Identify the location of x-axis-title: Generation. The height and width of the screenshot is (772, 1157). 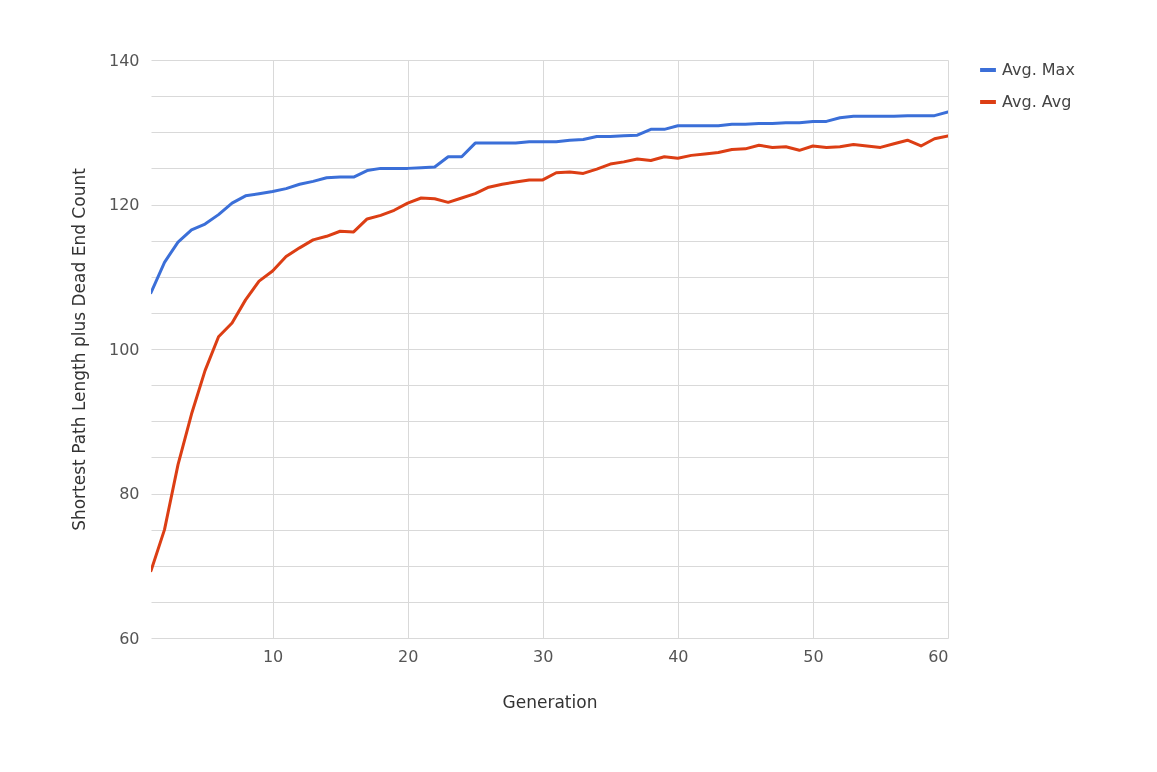
(550, 701).